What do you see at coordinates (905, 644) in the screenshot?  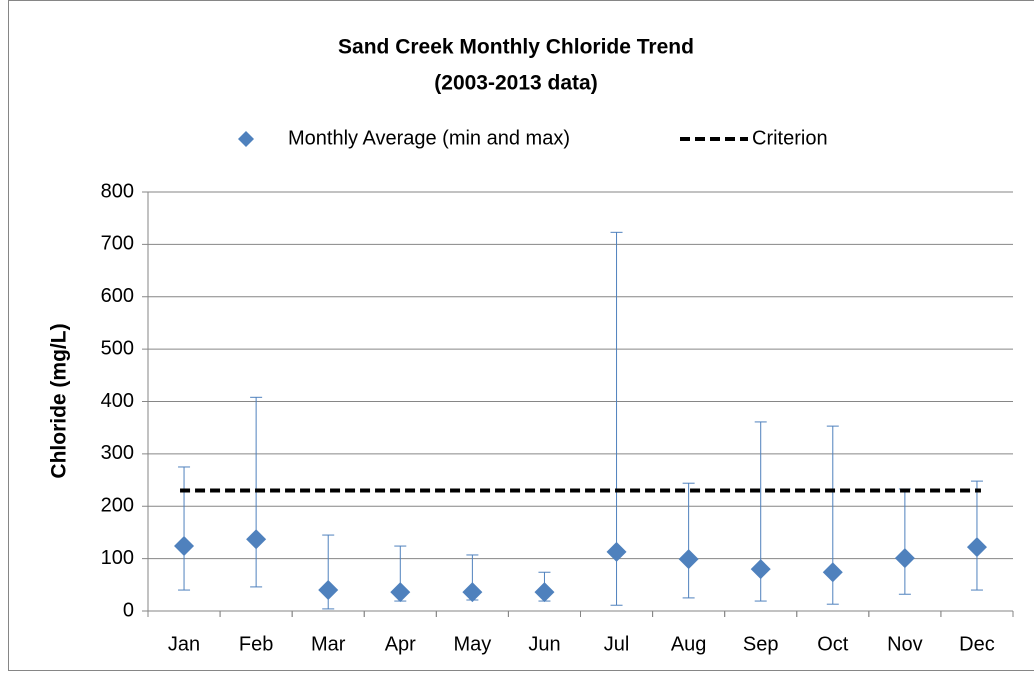 I see `x-tick-label: Nov` at bounding box center [905, 644].